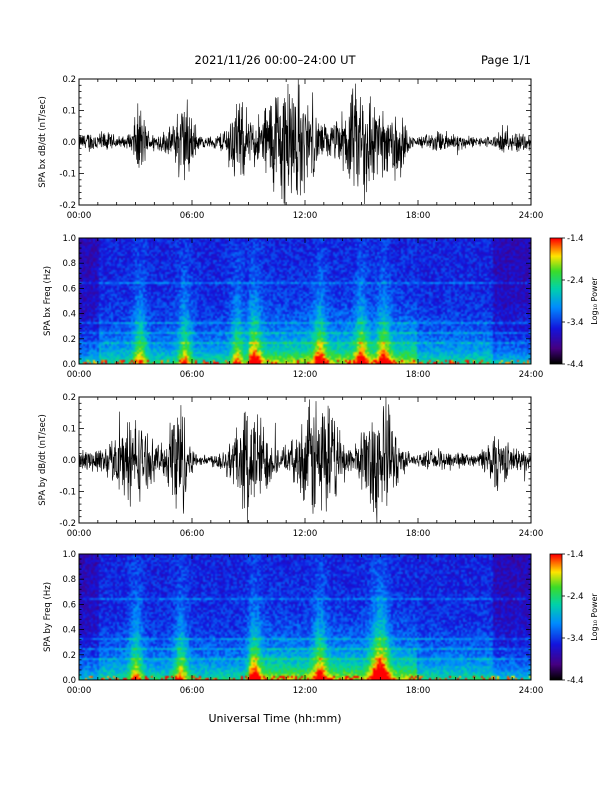  What do you see at coordinates (48, 617) in the screenshot?
I see `y-axis-label: SPA by Freq (Hz)` at bounding box center [48, 617].